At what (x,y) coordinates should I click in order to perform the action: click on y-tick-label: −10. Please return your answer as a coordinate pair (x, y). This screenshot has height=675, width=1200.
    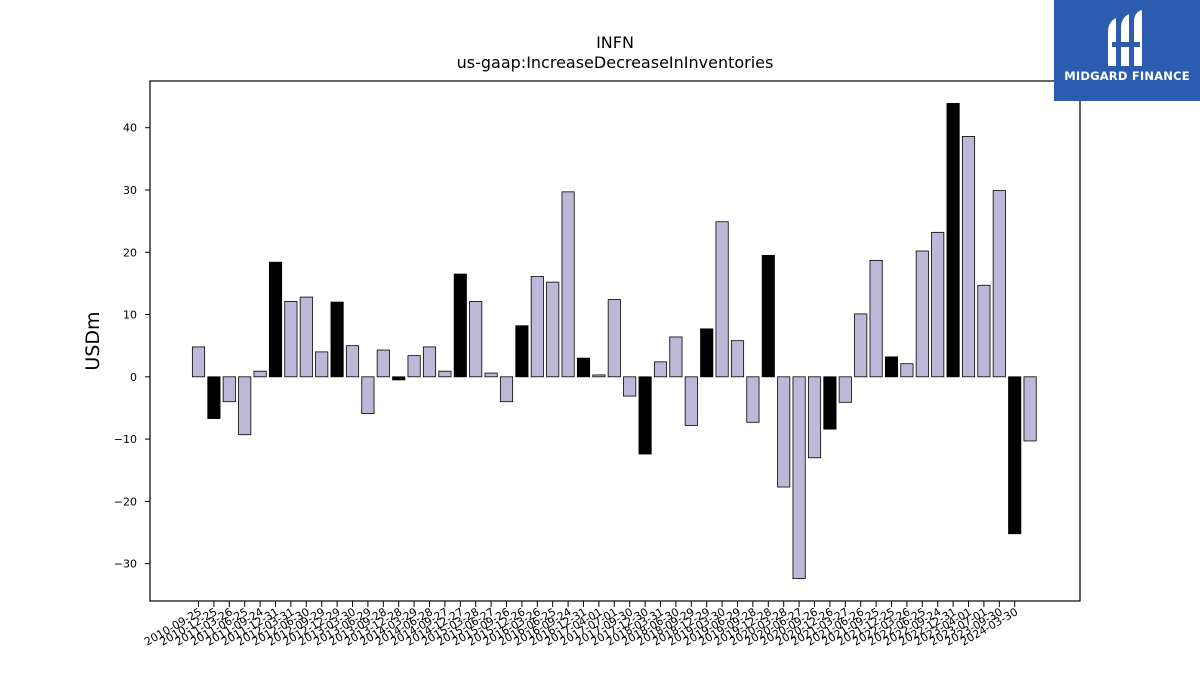
    Looking at the image, I should click on (125, 439).